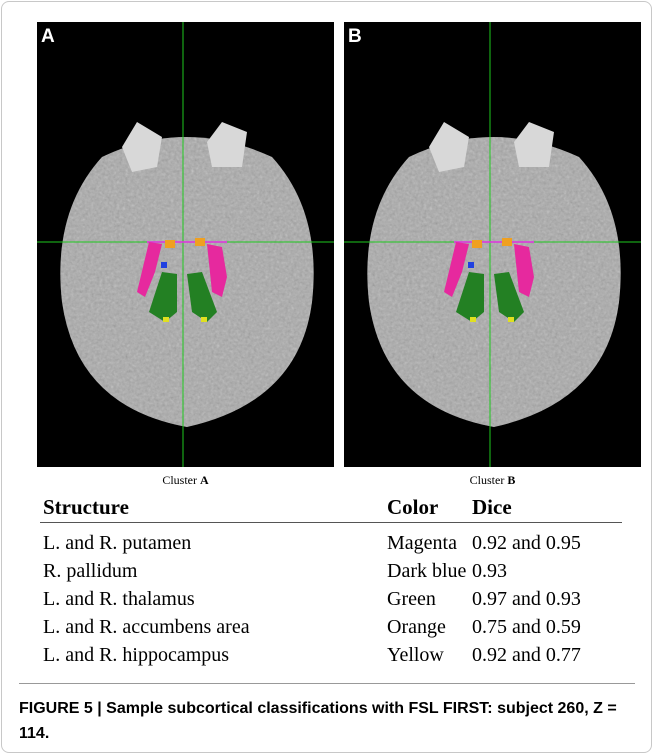  What do you see at coordinates (355, 36) in the screenshot?
I see `panel-label: B` at bounding box center [355, 36].